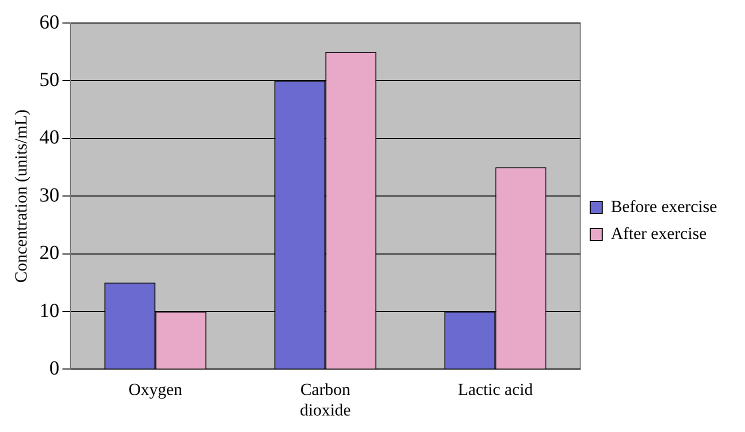  What do you see at coordinates (325, 400) in the screenshot?
I see `x-tick-label: Carbon dioxide` at bounding box center [325, 400].